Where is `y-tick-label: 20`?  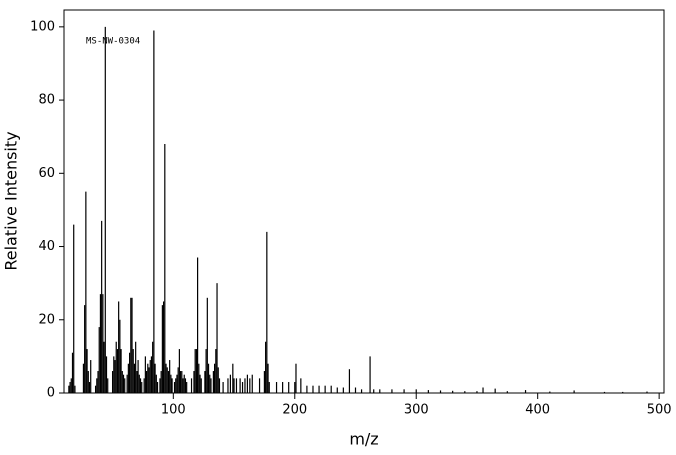 y-tick-label: 20 is located at coordinates (46, 319).